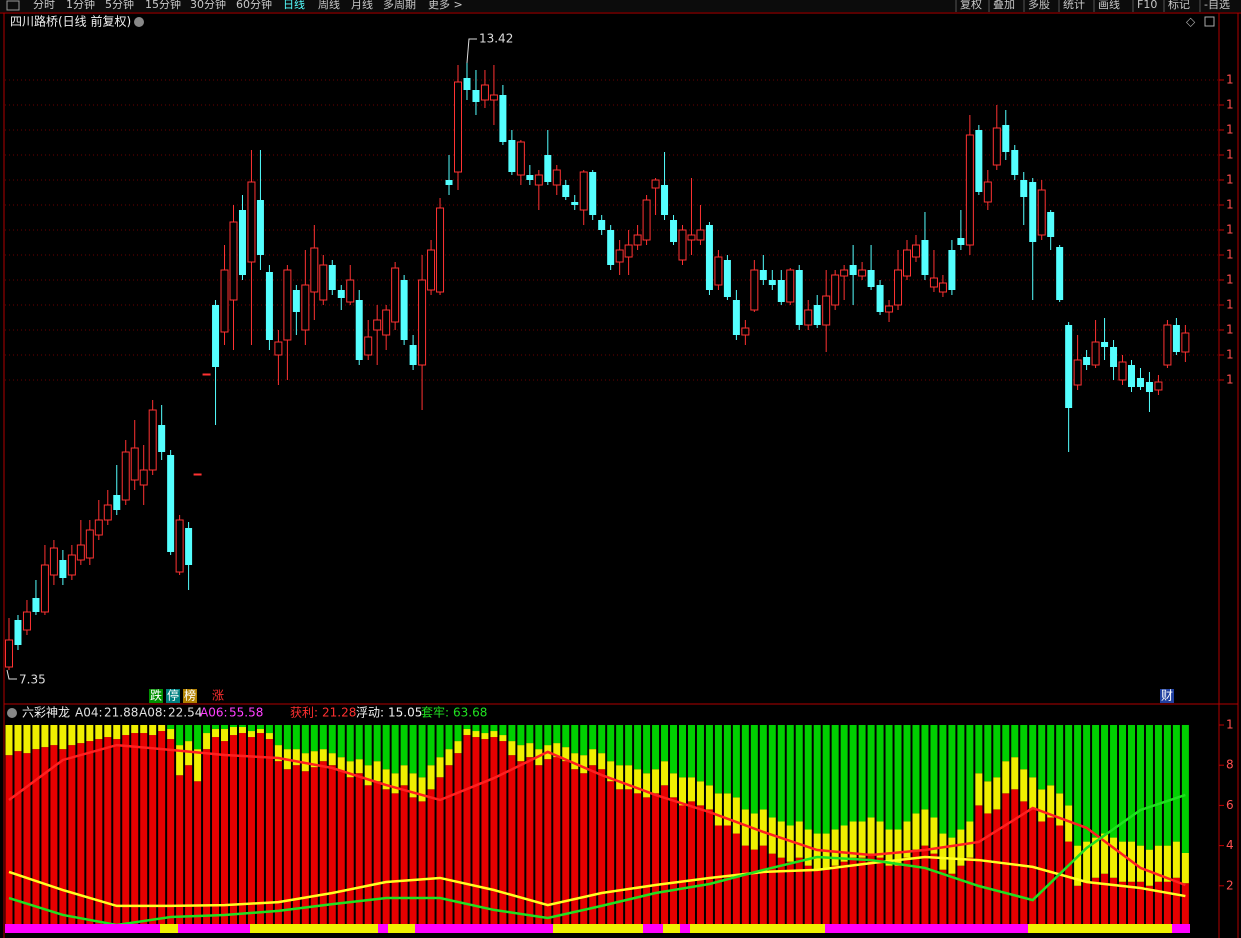  I want to click on tool-button: 标记, so click(1179, 5).